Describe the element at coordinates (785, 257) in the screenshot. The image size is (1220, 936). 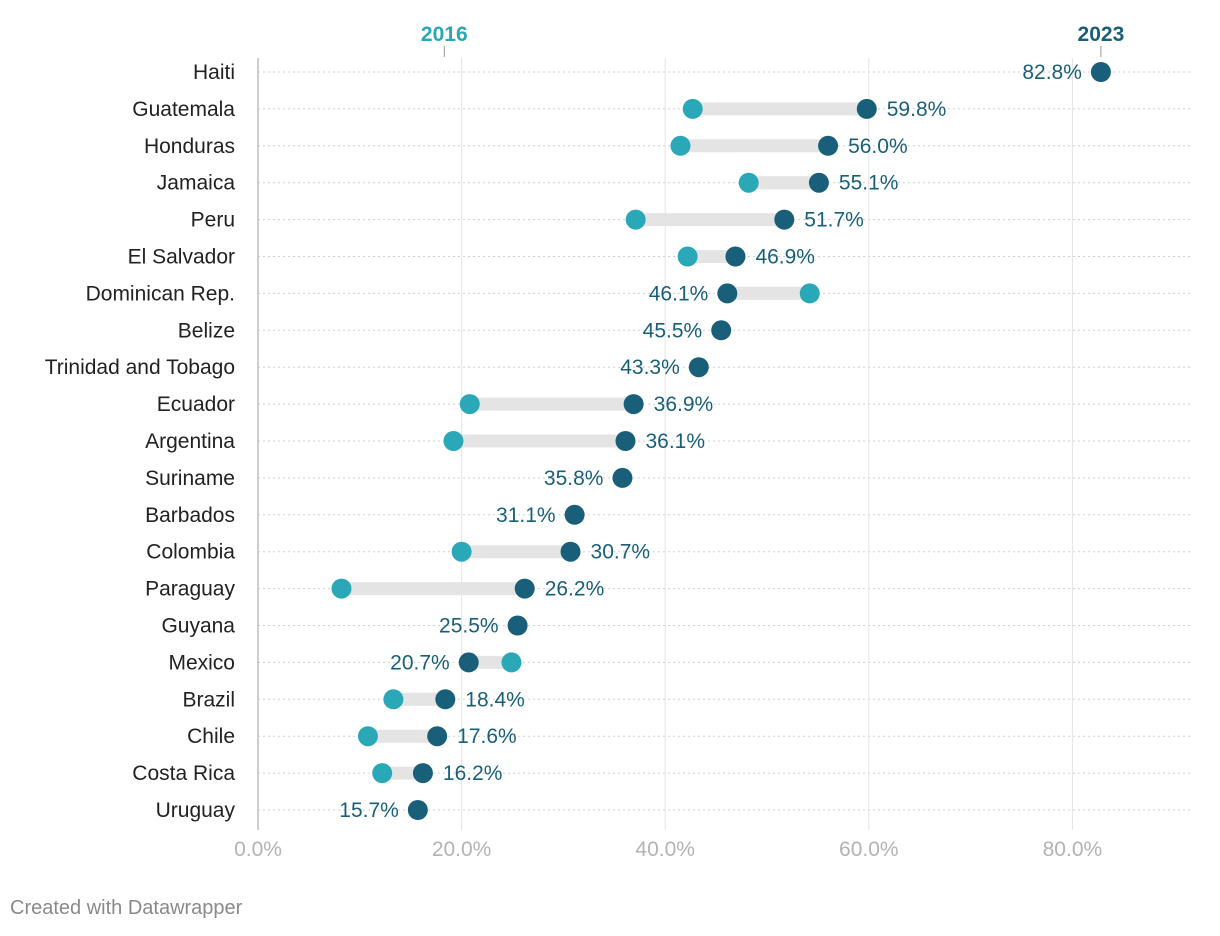
I see `value-label-2023: 46.9%` at that location.